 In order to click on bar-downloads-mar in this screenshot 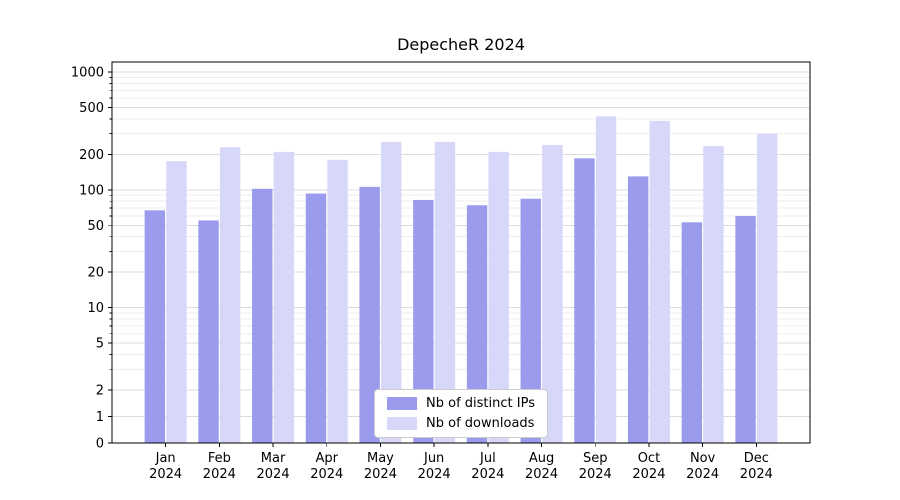, I will do `click(284, 297)`.